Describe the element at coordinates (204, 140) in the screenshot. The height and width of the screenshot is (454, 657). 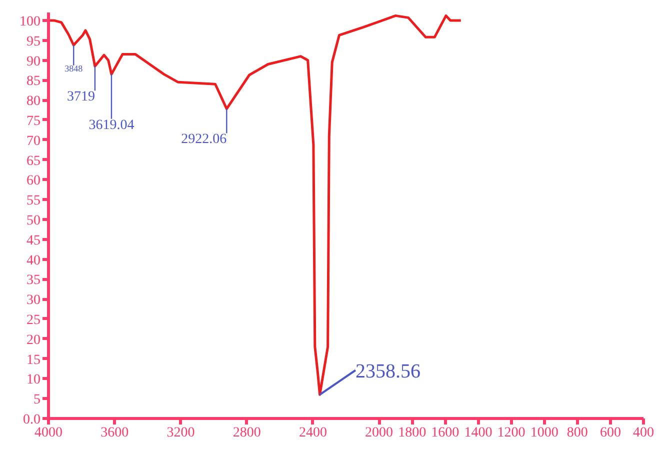
I see `annotation: 2922.06` at that location.